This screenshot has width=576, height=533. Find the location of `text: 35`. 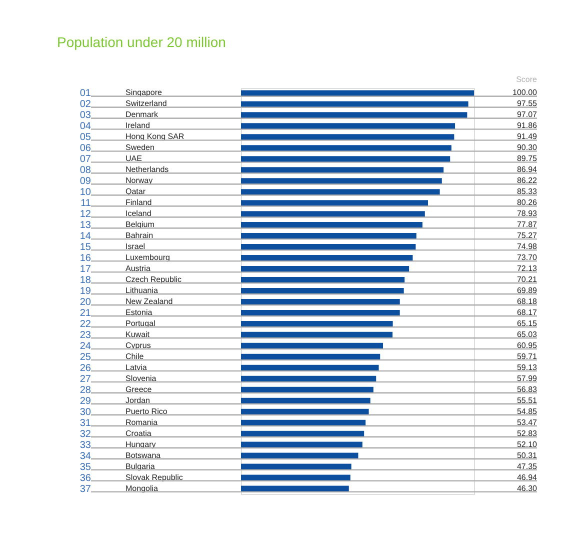

text: 35 is located at coordinates (86, 467).